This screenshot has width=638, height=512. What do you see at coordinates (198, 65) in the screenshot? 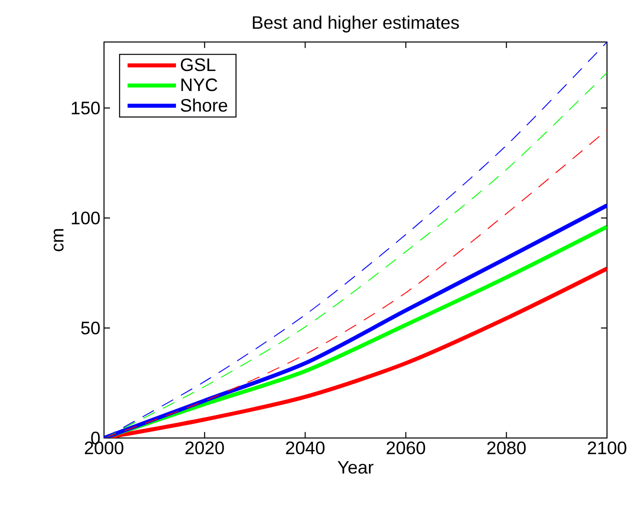
I see `legend-label: GSL` at bounding box center [198, 65].